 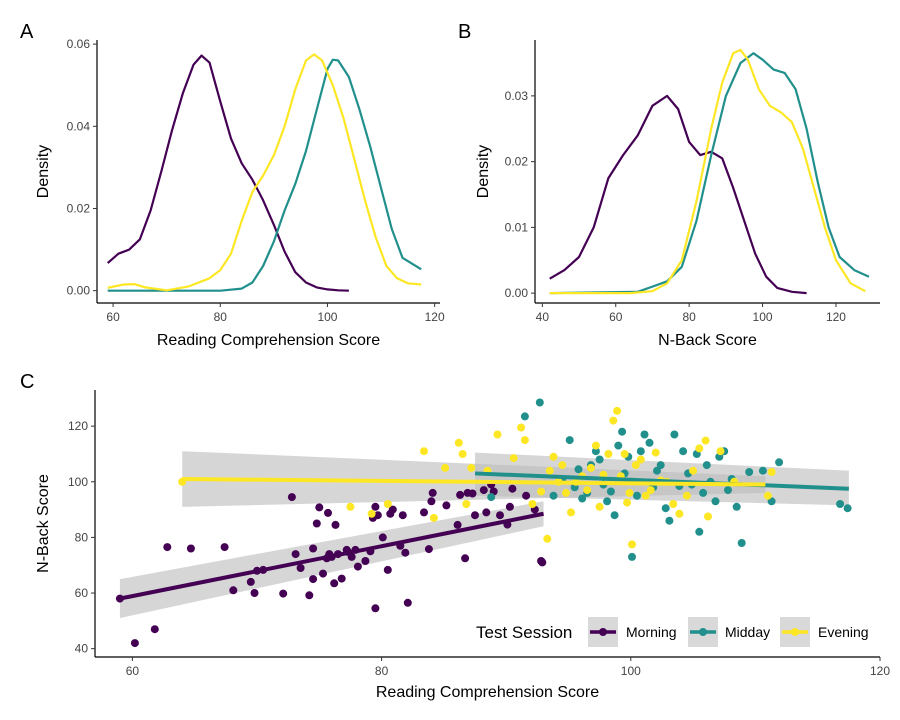 I want to click on x-tick-label: 120, so click(x=435, y=317).